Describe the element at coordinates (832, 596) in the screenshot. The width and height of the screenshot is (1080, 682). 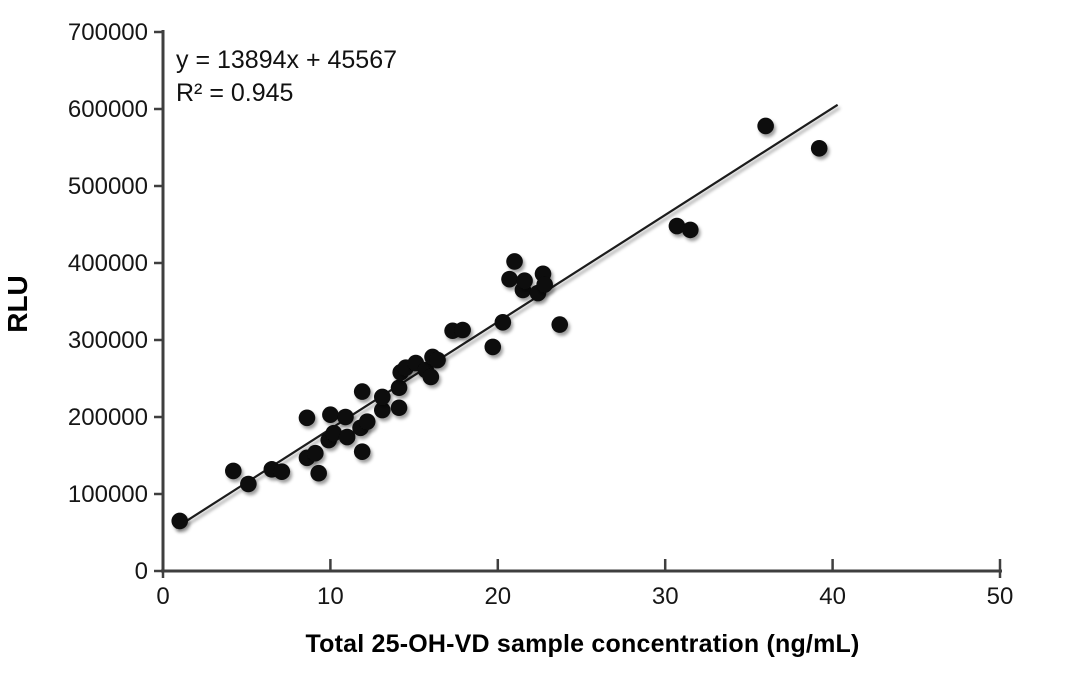
I see `x-tick-label: 40` at that location.